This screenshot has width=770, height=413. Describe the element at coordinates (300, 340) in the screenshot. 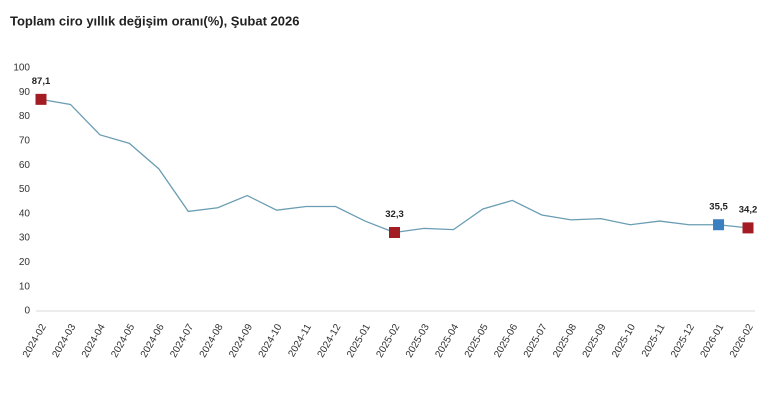

I see `x-tick-label: 2024-11` at that location.